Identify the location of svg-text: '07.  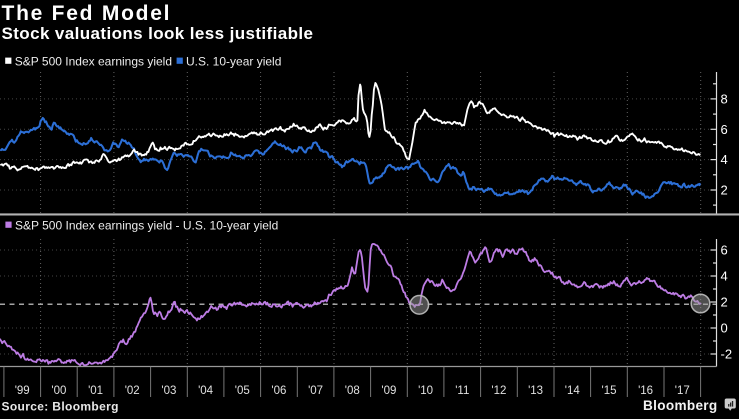
(315, 391).